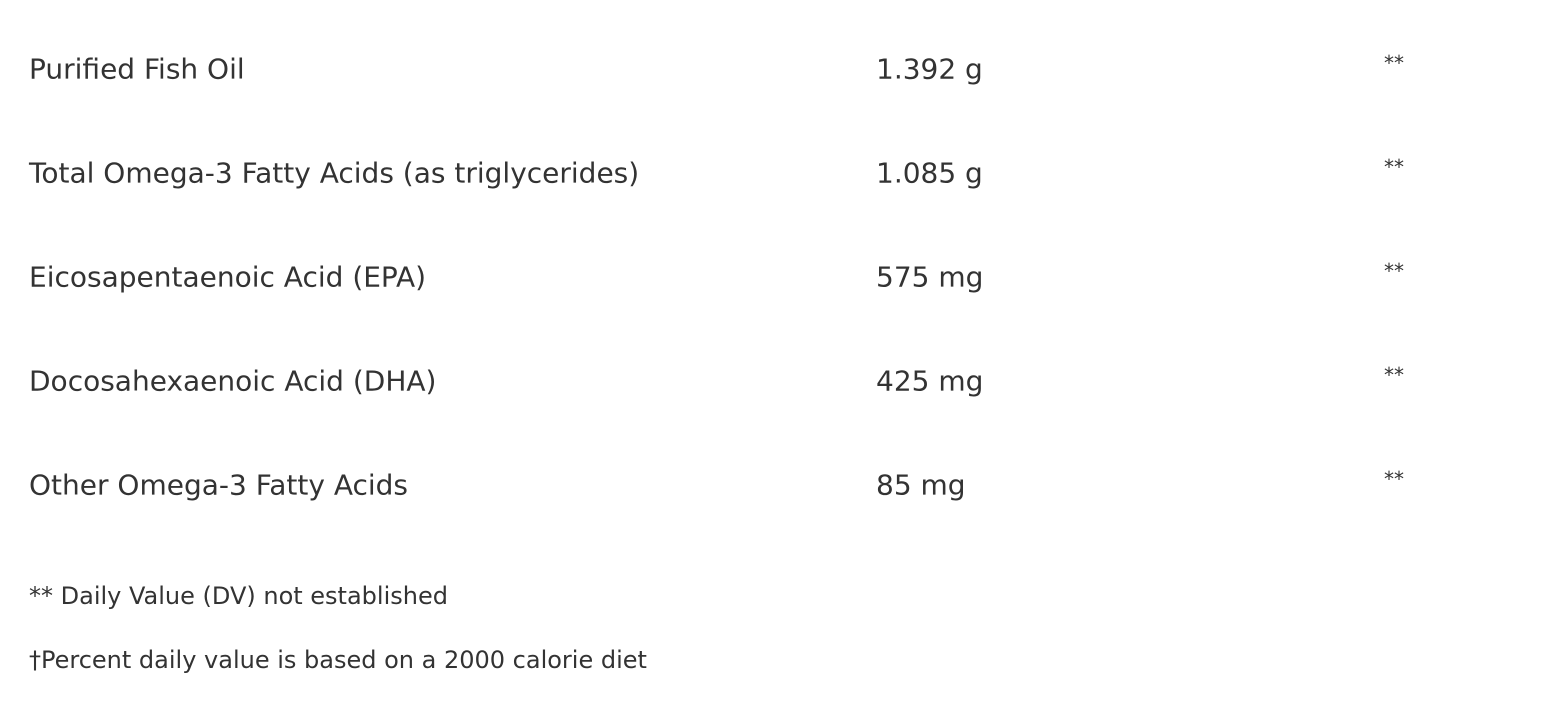 The width and height of the screenshot is (1544, 714). Describe the element at coordinates (137, 69) in the screenshot. I see `ingredient-name: Purified Fish Oil` at that location.